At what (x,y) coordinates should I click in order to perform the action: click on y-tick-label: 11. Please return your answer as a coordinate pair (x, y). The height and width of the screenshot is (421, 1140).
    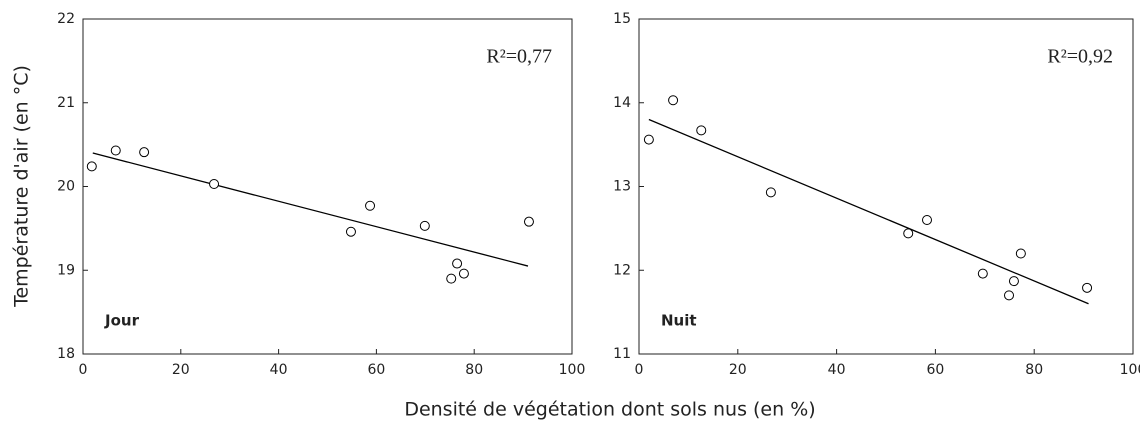
    Looking at the image, I should click on (622, 354).